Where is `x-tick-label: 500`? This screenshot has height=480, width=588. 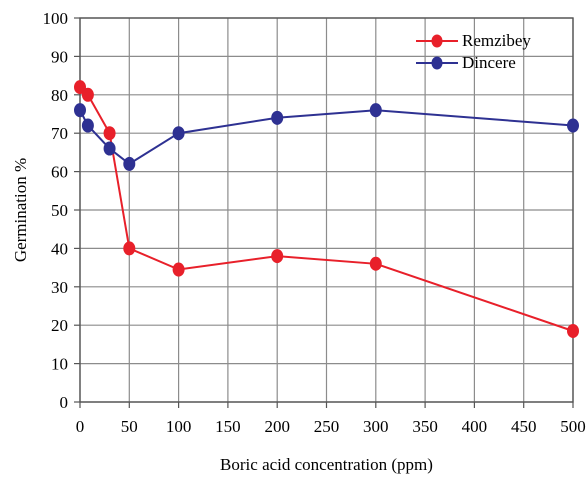 x-tick-label: 500 is located at coordinates (573, 426).